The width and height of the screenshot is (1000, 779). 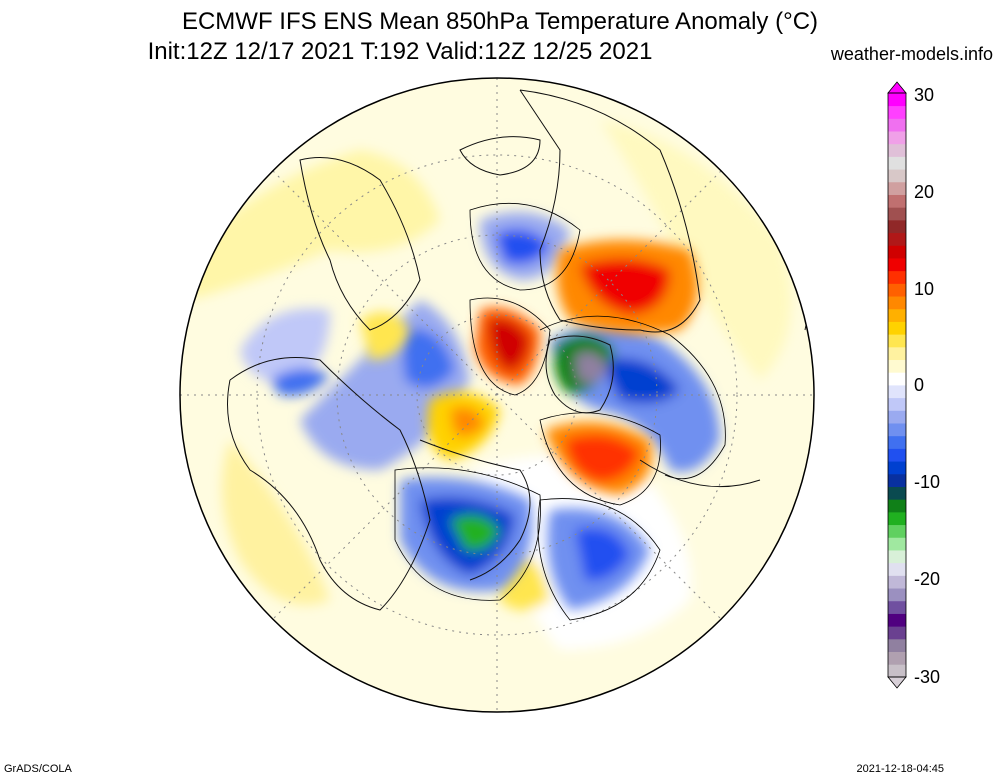 I want to click on colorbar, so click(x=897, y=385).